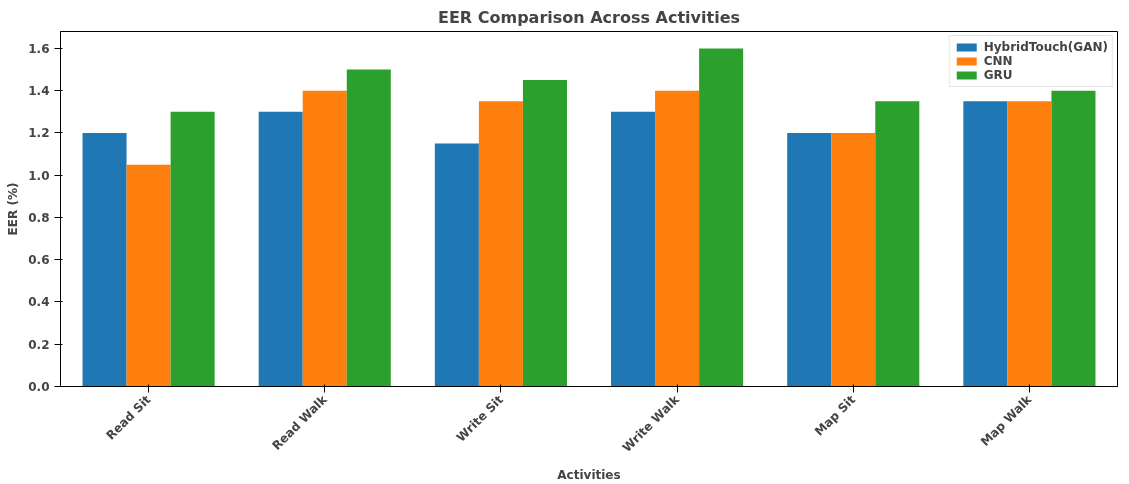 The height and width of the screenshot is (484, 1129). What do you see at coordinates (589, 474) in the screenshot?
I see `x-axis-title: Activities` at bounding box center [589, 474].